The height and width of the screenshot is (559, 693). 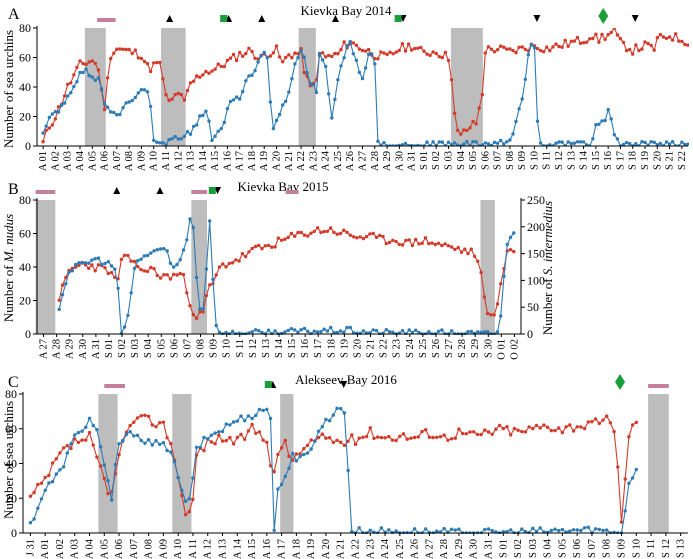 What do you see at coordinates (96, 349) in the screenshot?
I see `x-tick-label: A 31` at bounding box center [96, 349].